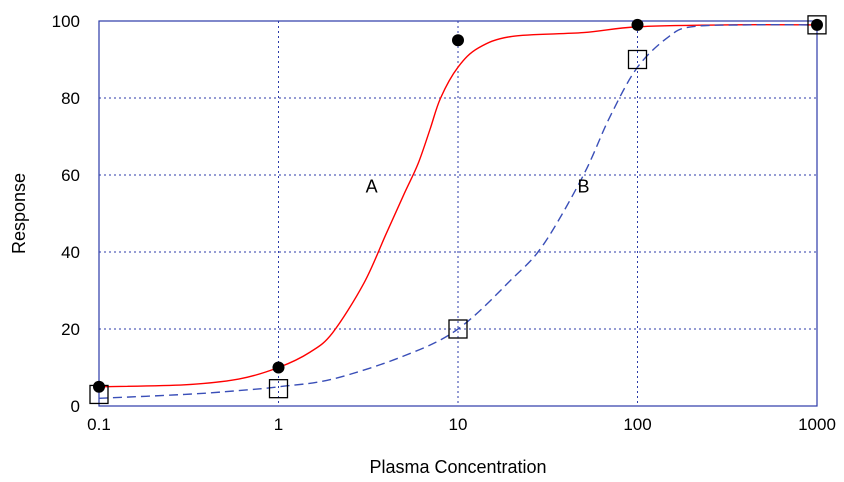  Describe the element at coordinates (458, 424) in the screenshot. I see `x-tick-label: 10` at that location.